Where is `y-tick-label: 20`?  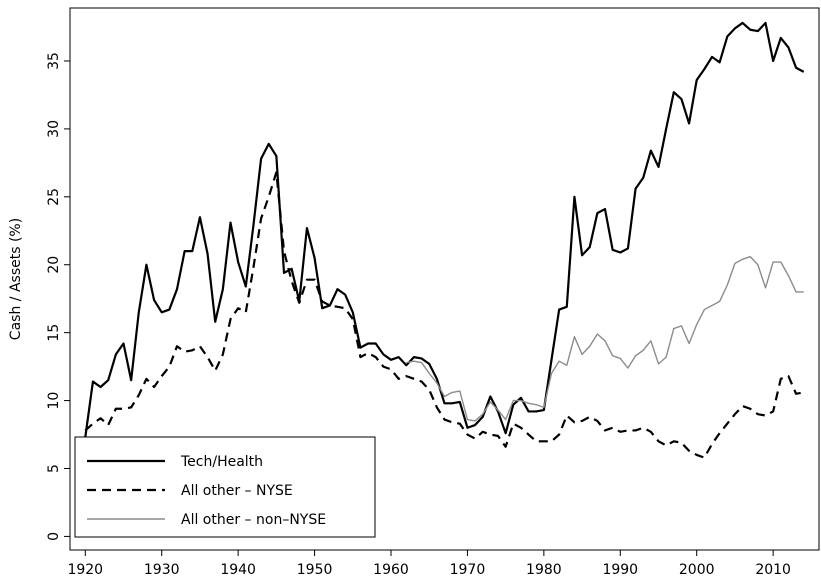 y-tick-label: 20 is located at coordinates (54, 265).